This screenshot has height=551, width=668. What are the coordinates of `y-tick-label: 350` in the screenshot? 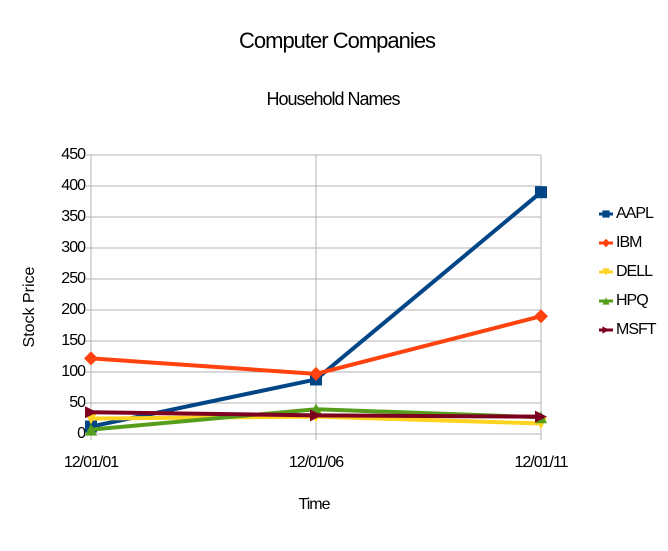 It's located at (73, 216).